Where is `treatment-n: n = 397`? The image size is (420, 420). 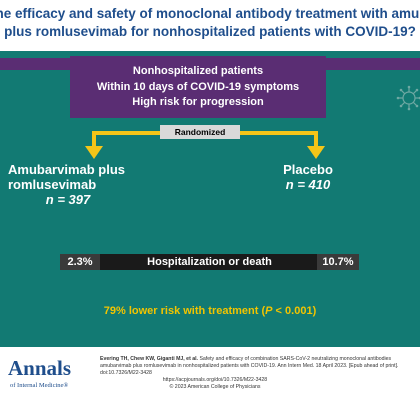
treatment-n: n = 397 is located at coordinates (68, 199).